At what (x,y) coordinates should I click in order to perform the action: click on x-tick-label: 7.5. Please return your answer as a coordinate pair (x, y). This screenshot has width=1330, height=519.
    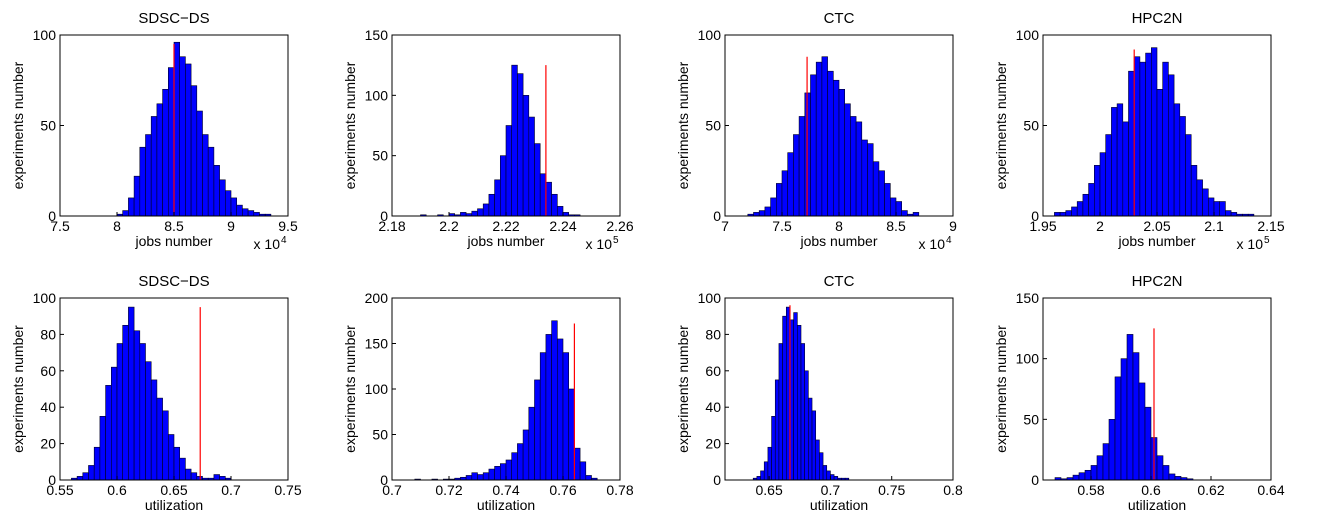
    Looking at the image, I should click on (782, 226).